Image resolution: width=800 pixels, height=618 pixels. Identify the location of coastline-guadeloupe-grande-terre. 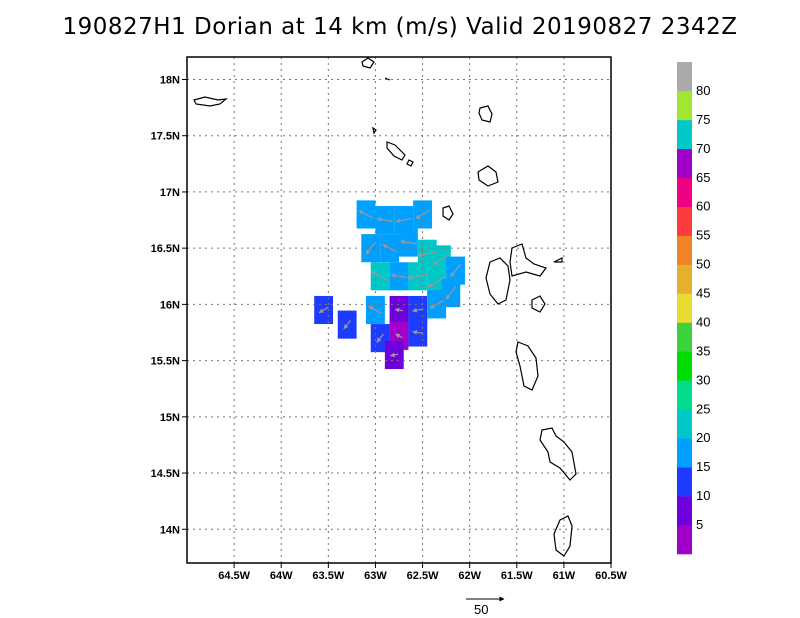
(528, 260).